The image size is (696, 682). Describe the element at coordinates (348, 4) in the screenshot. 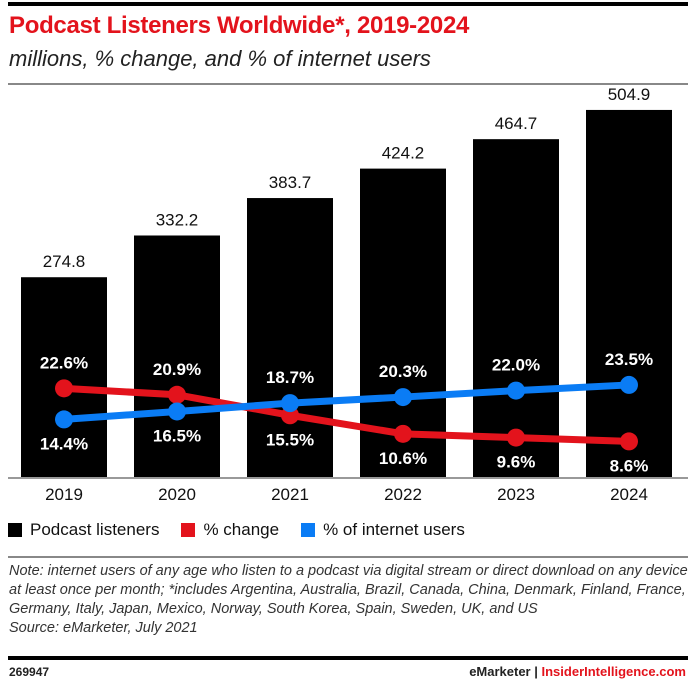

I see `top-rule` at that location.